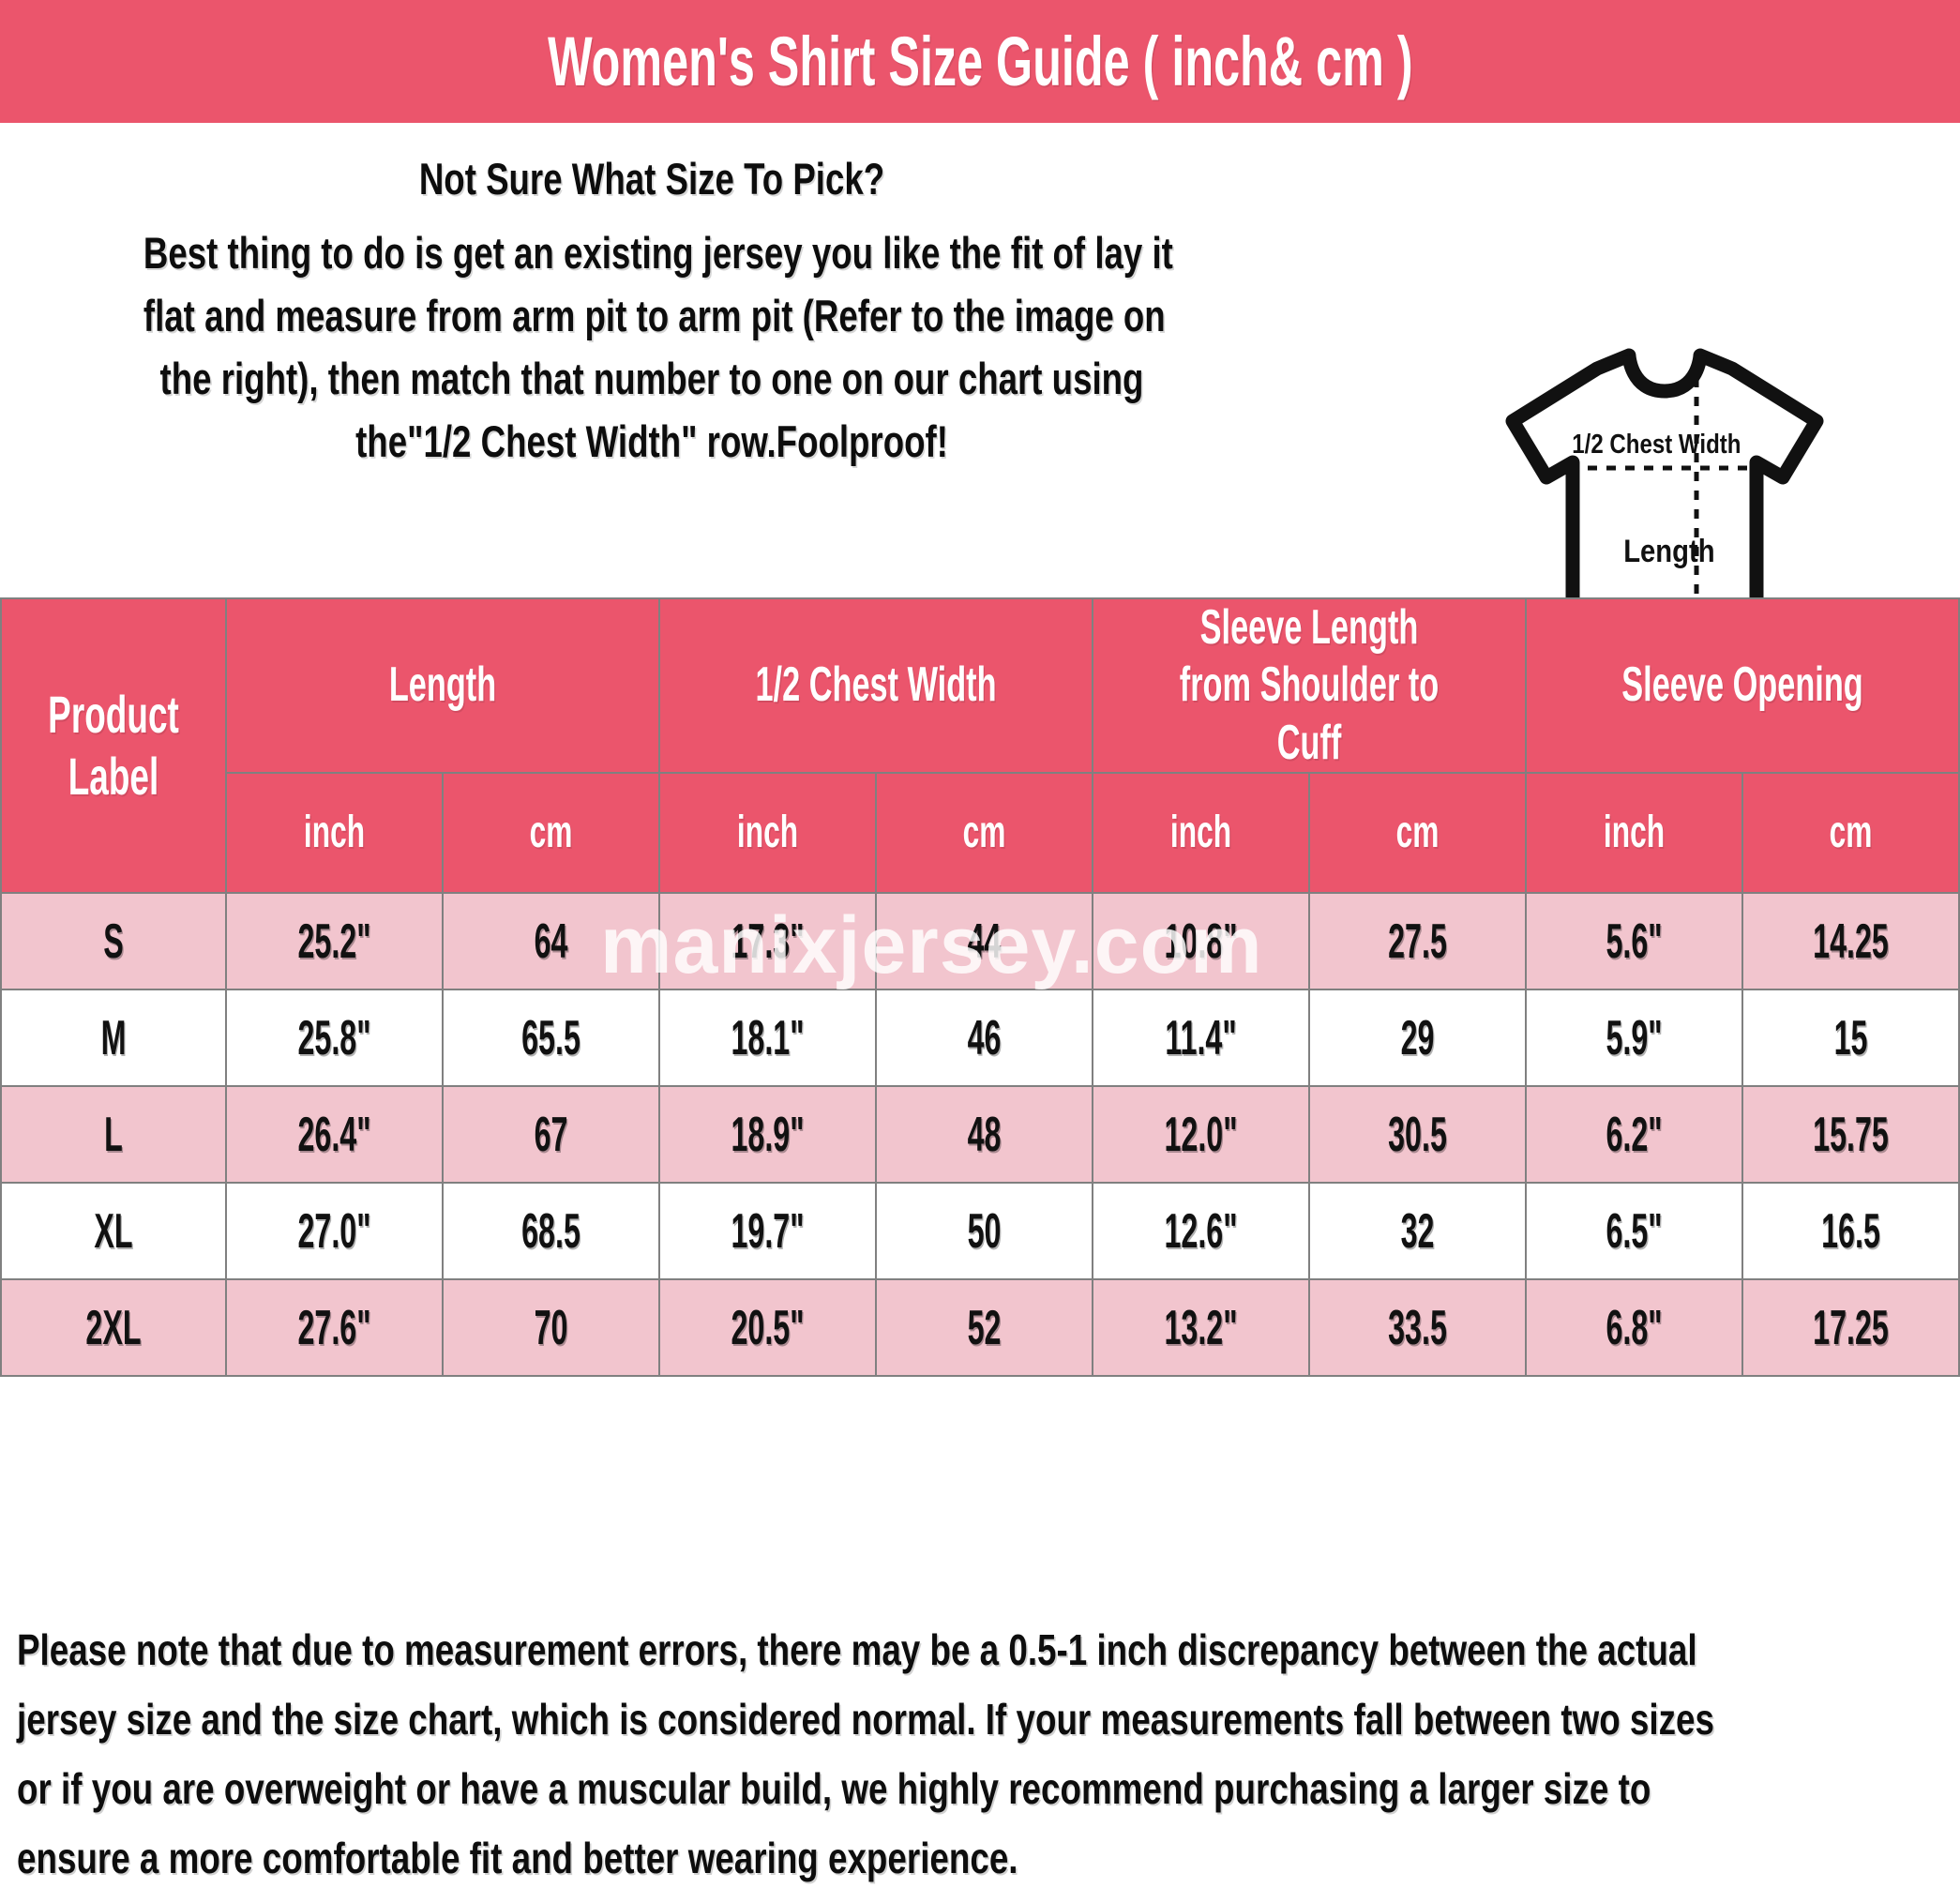 This screenshot has width=1960, height=1903. What do you see at coordinates (985, 1328) in the screenshot?
I see `cell-value: 52` at bounding box center [985, 1328].